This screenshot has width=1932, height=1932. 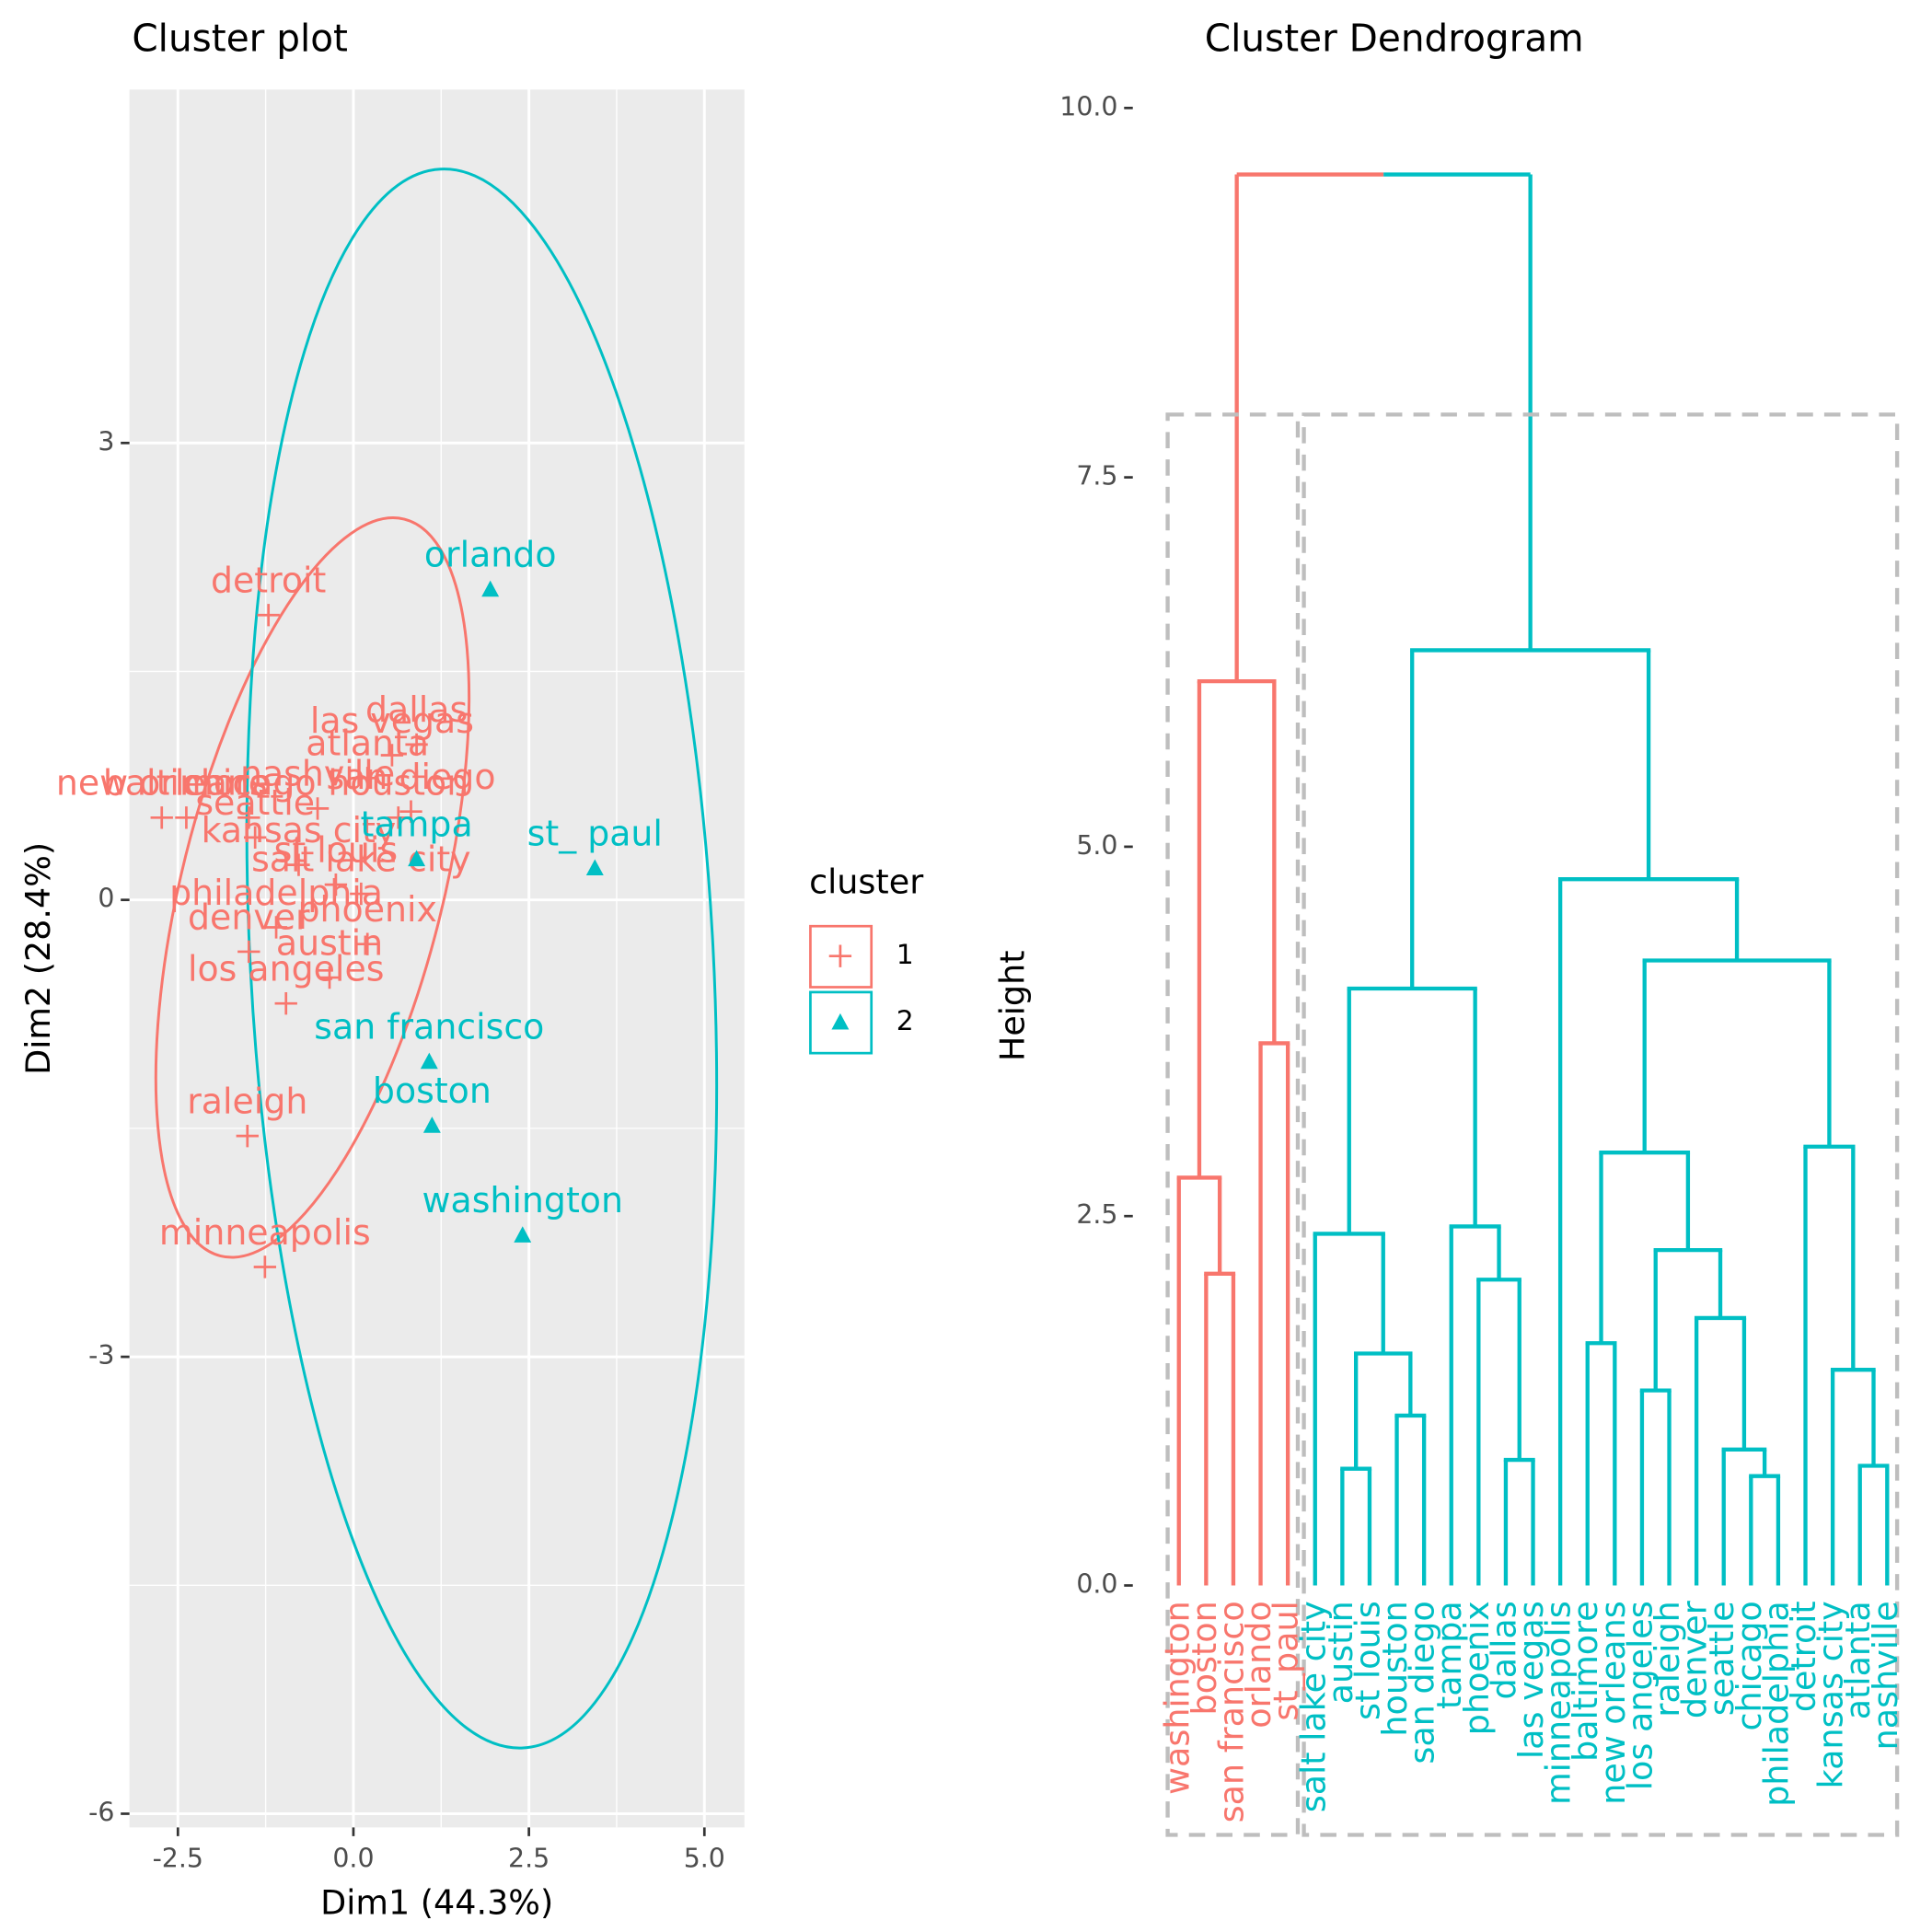 What do you see at coordinates (268, 581) in the screenshot?
I see `point-label: detroit` at bounding box center [268, 581].